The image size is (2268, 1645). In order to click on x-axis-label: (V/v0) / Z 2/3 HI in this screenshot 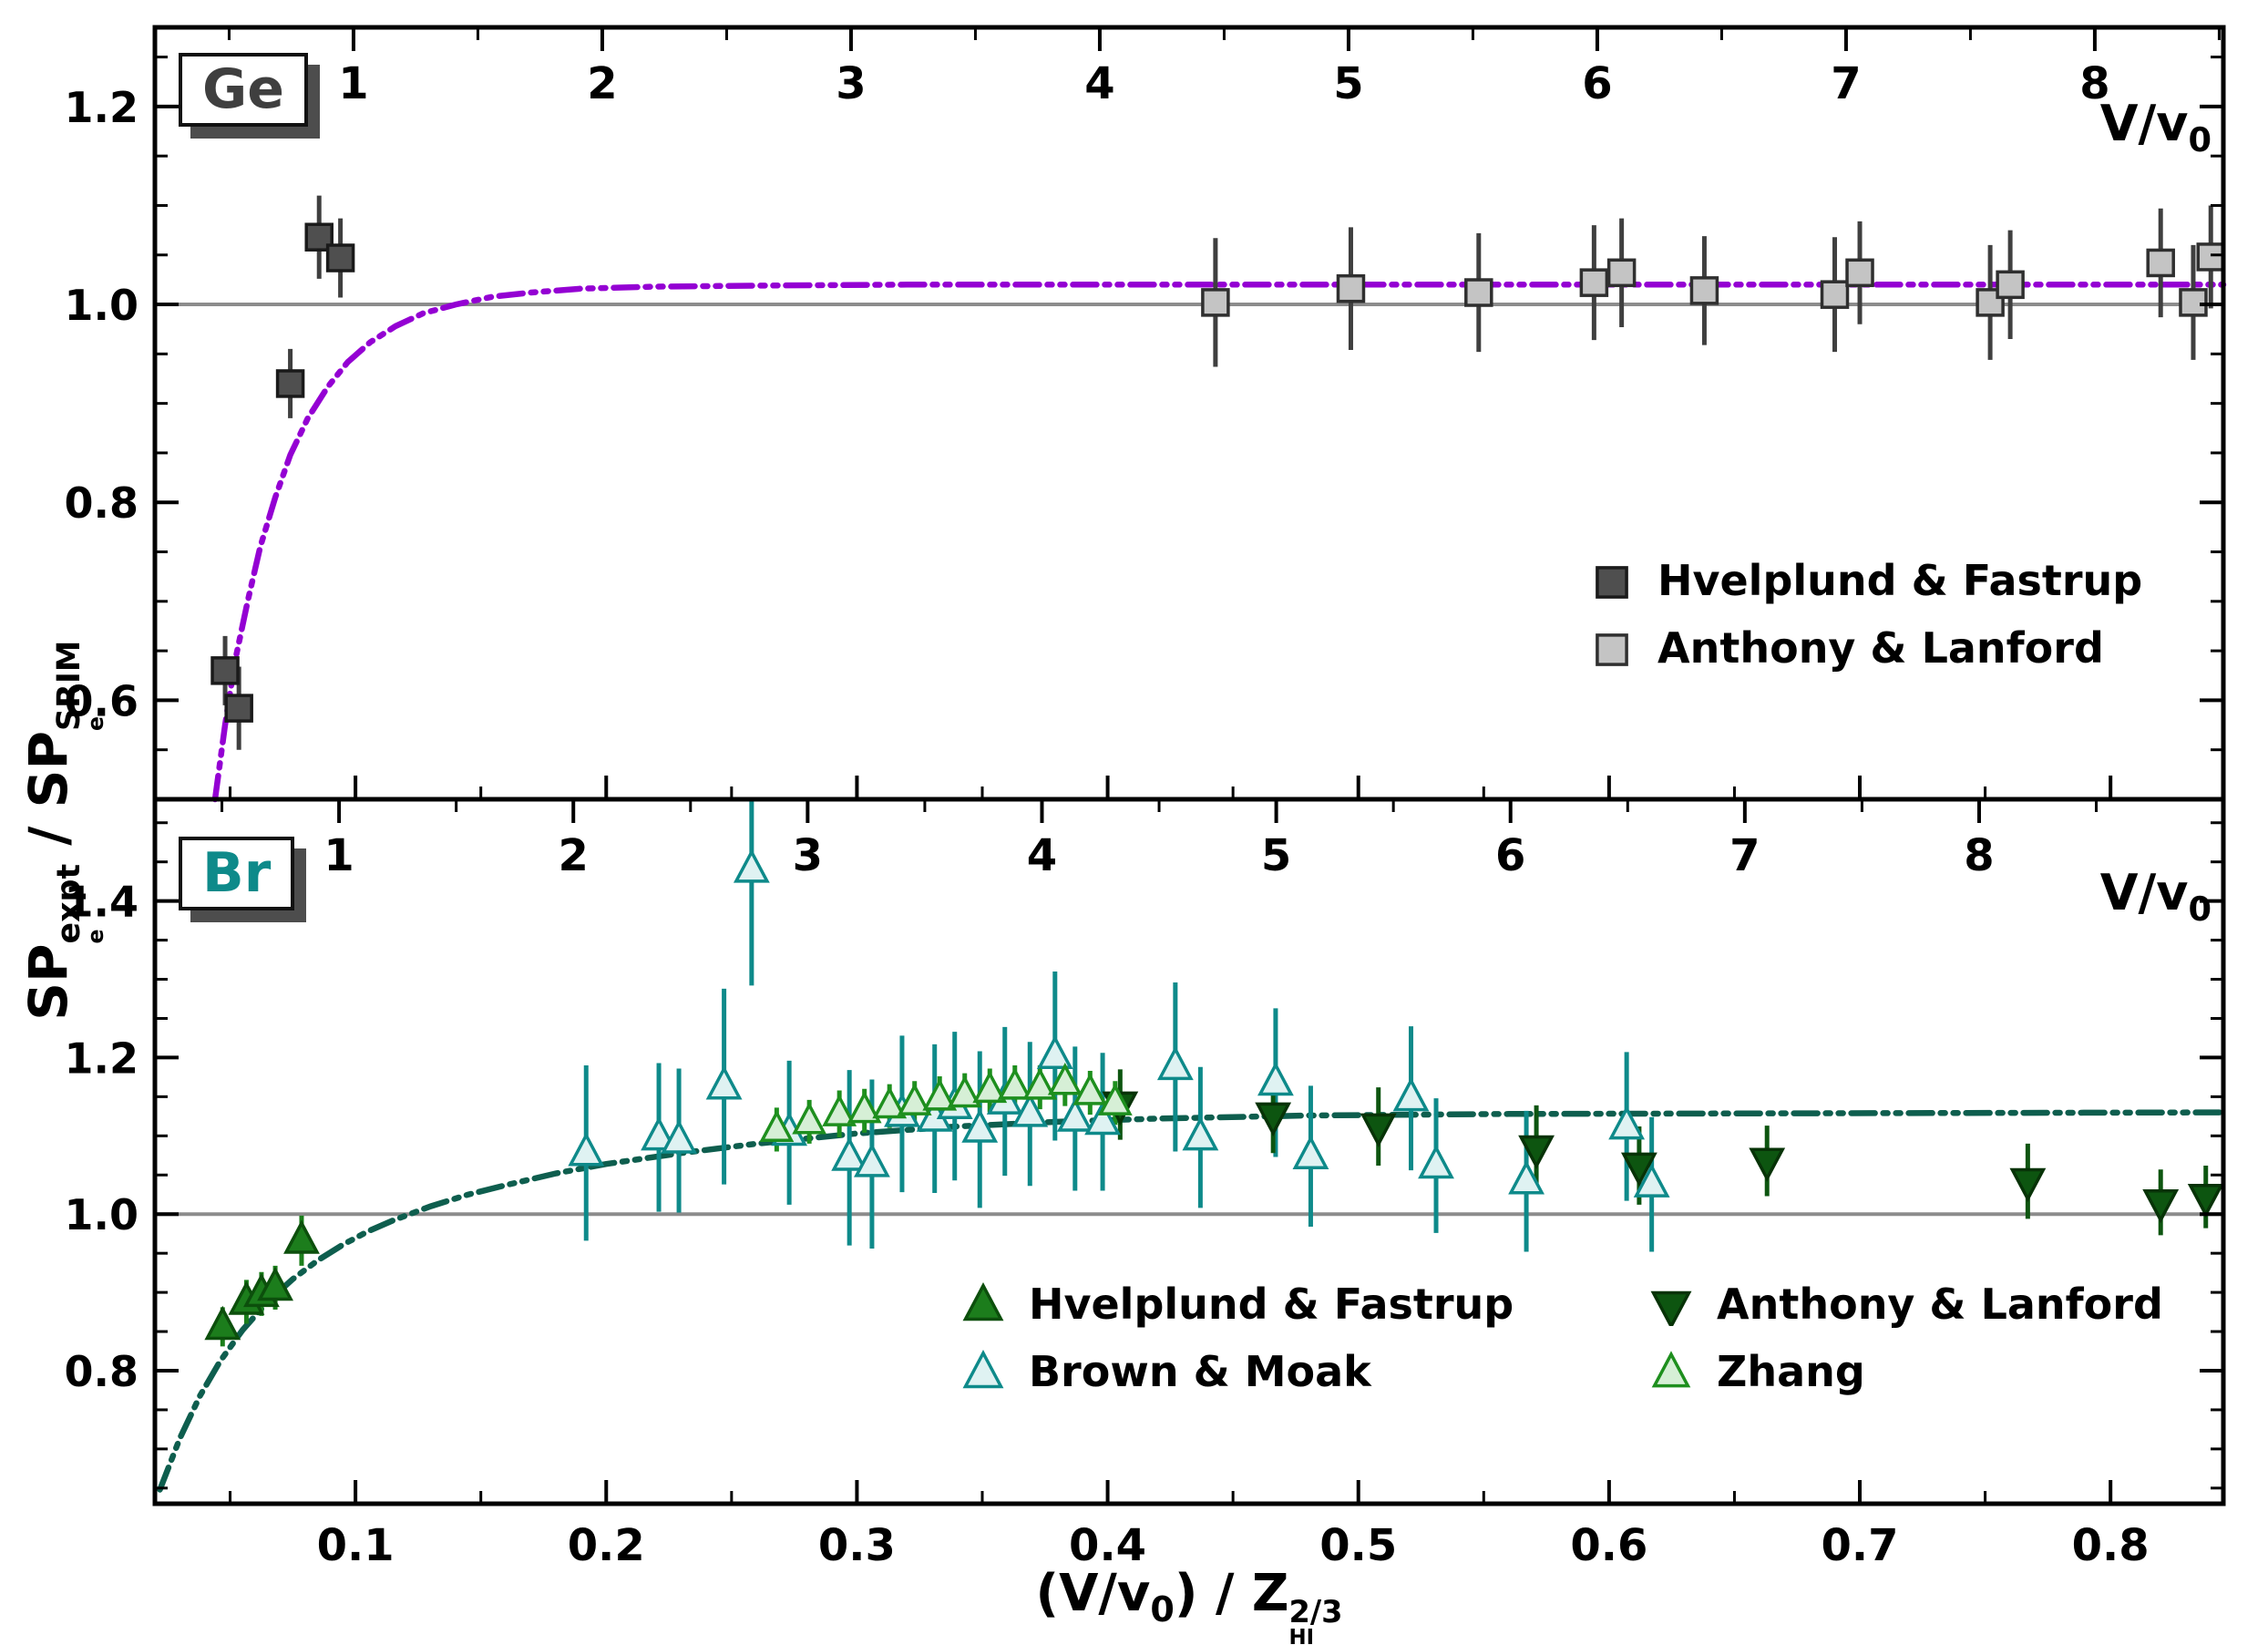, I will do `click(1189, 1604)`.